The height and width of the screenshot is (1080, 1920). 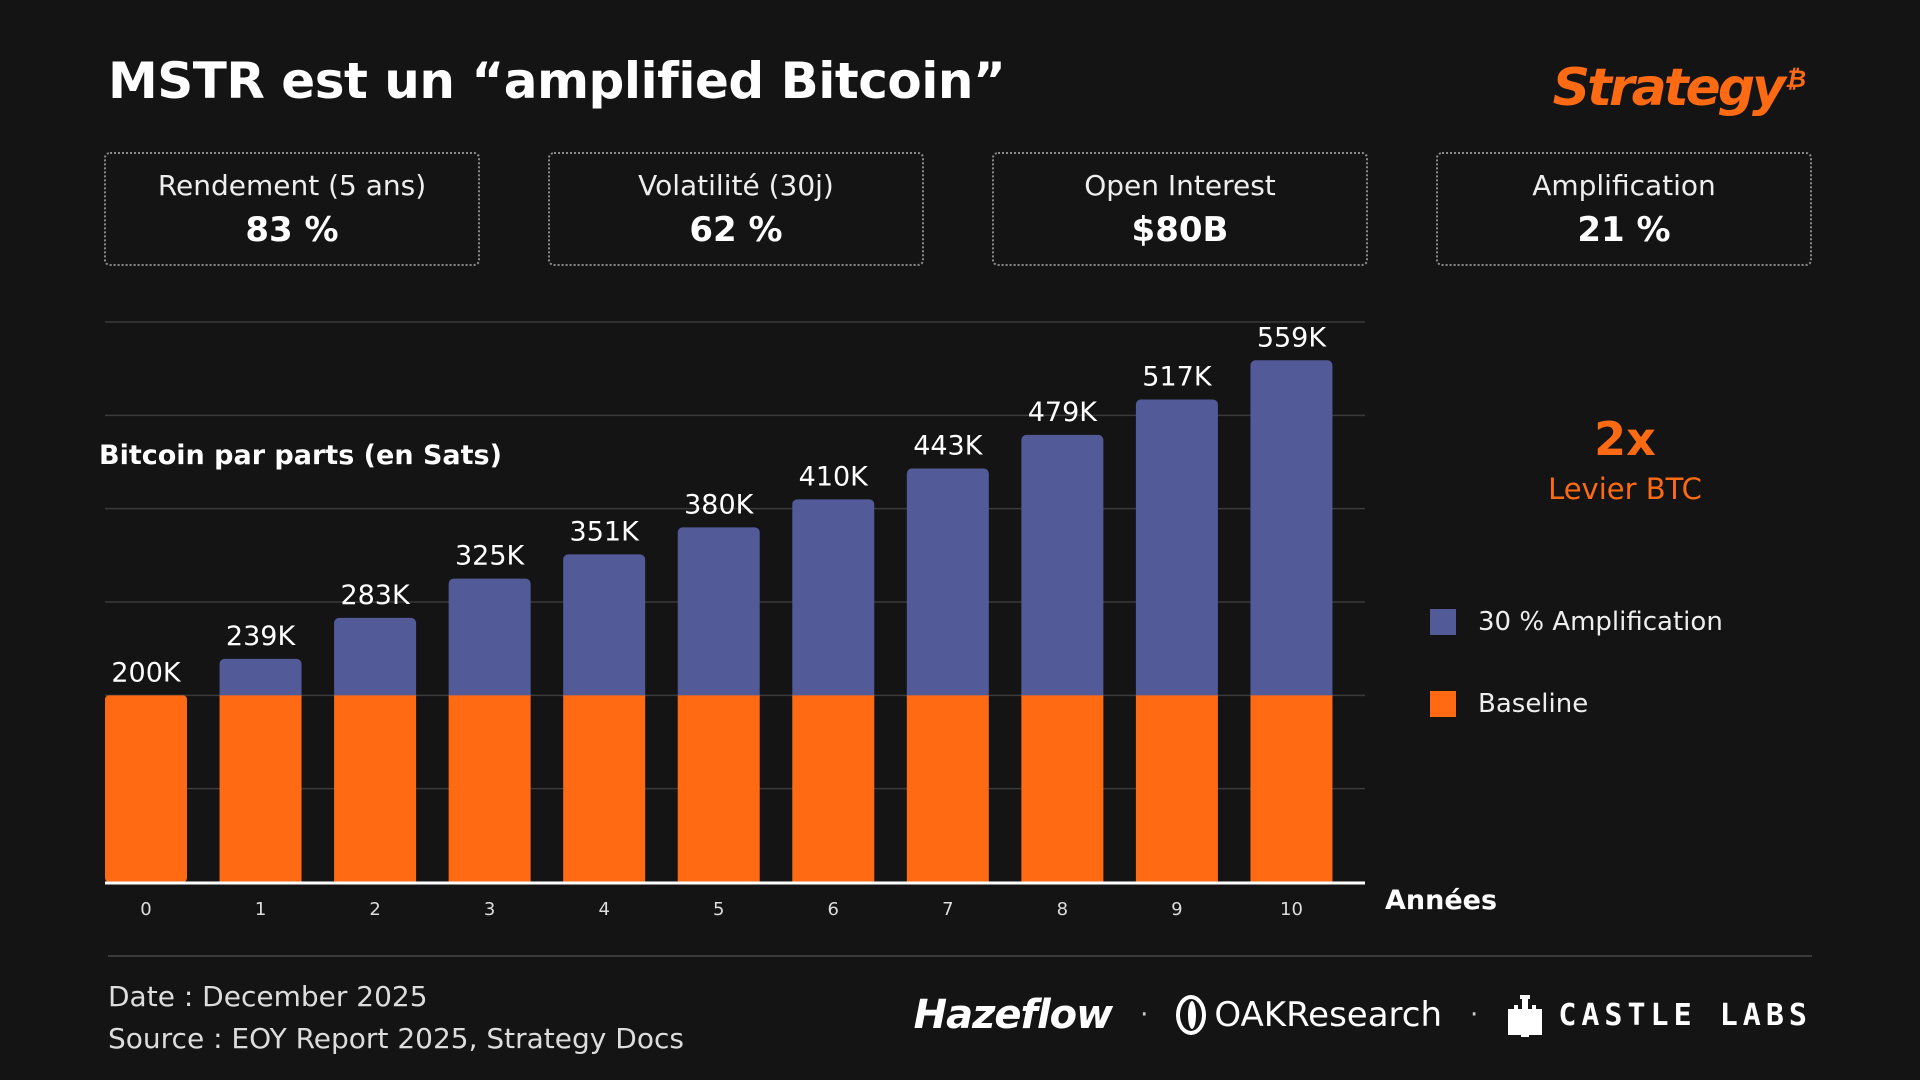 What do you see at coordinates (603, 909) in the screenshot?
I see `x-tick-label: 4` at bounding box center [603, 909].